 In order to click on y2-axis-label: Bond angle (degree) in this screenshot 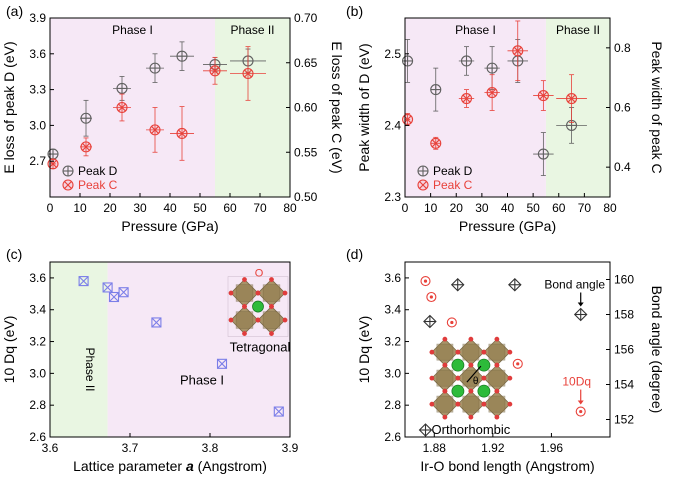, I will do `click(657, 350)`.